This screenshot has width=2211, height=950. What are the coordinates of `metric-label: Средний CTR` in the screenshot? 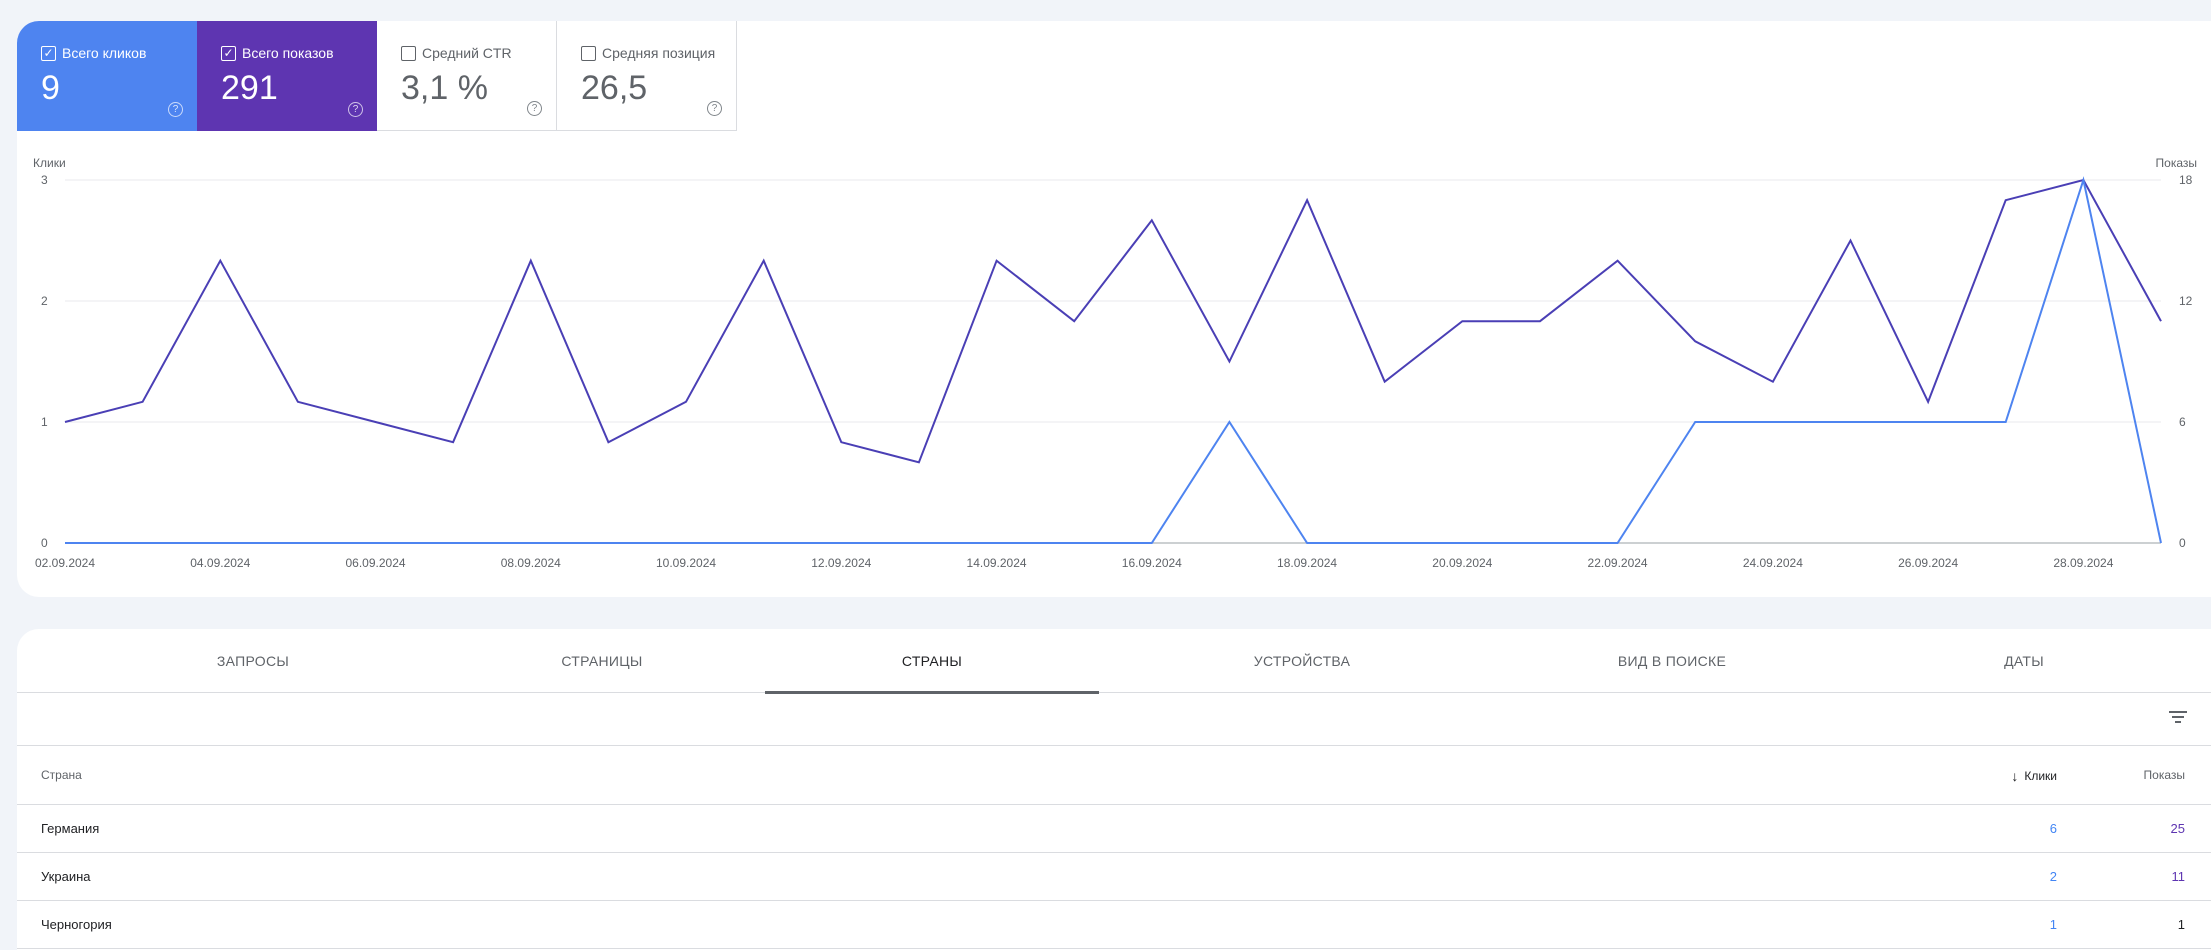 It's located at (467, 53).